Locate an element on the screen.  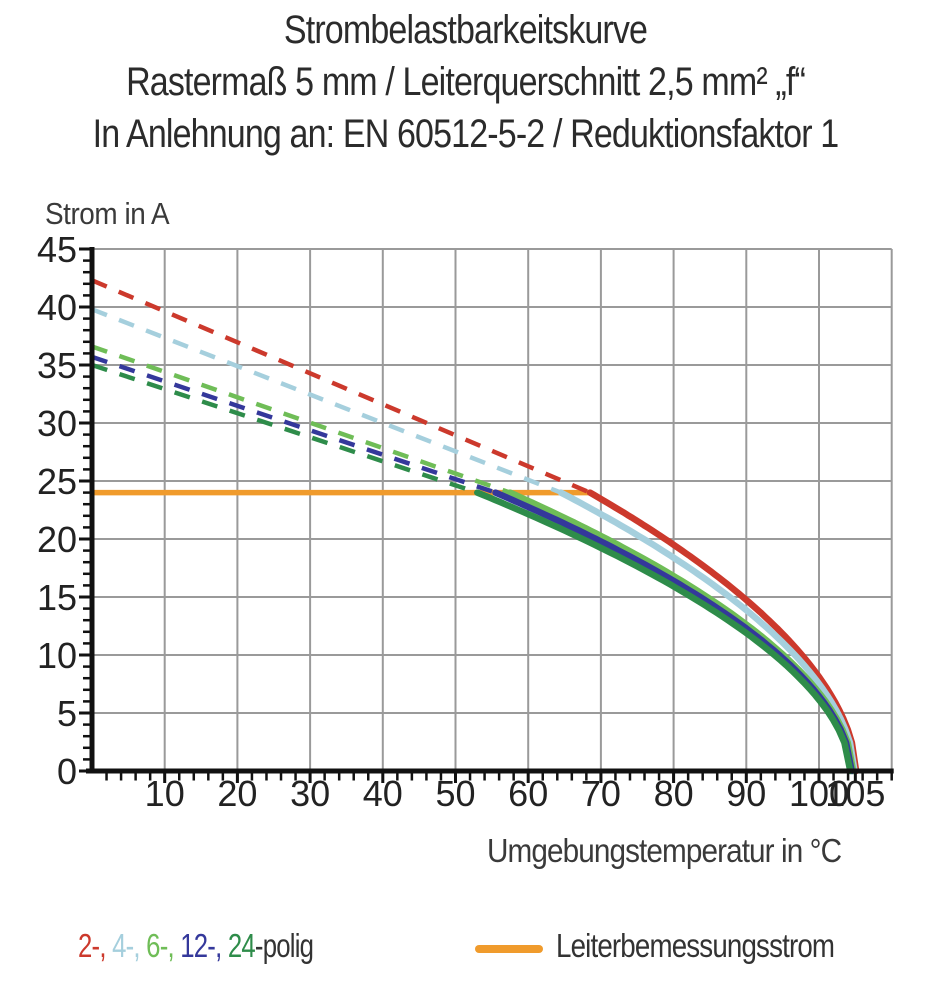
y-tick-label: 10 is located at coordinates (57, 655).